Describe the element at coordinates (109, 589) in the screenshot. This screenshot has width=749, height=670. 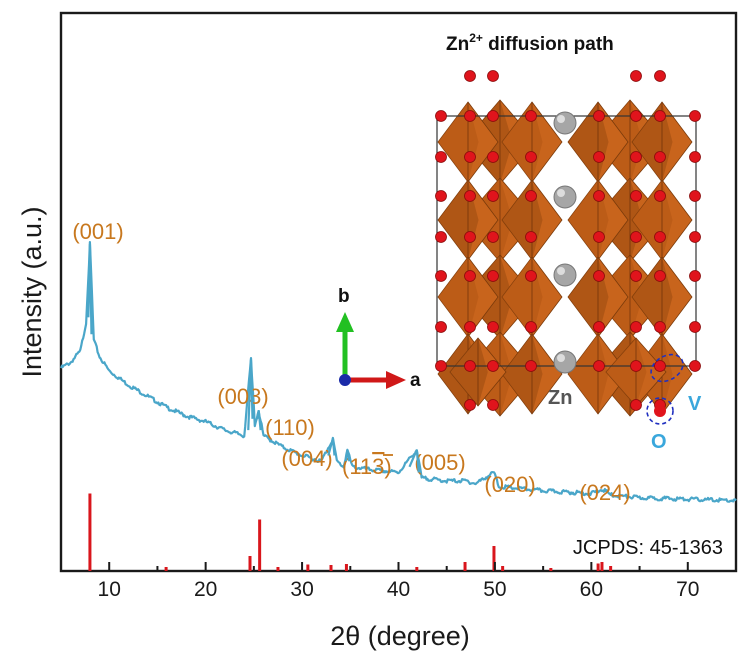
I see `x-tick-label: 10` at that location.